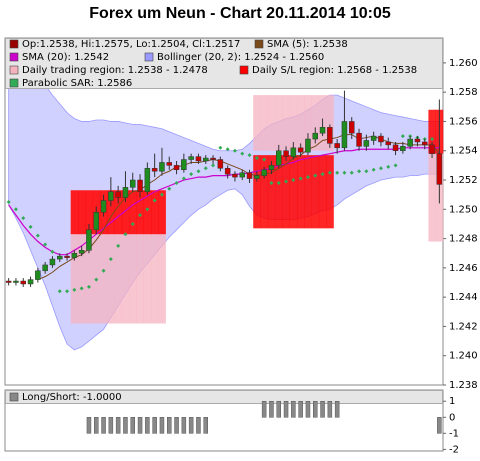 The height and width of the screenshot is (461, 480). I want to click on y-tick-label: 1.254, so click(463, 151).